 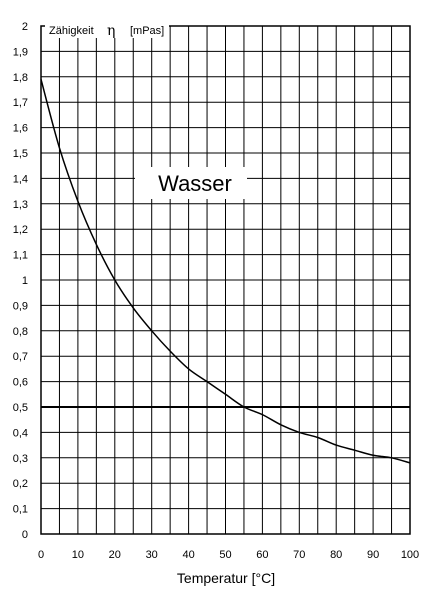 What do you see at coordinates (20, 357) in the screenshot?
I see `y-tick-label: 0,7` at bounding box center [20, 357].